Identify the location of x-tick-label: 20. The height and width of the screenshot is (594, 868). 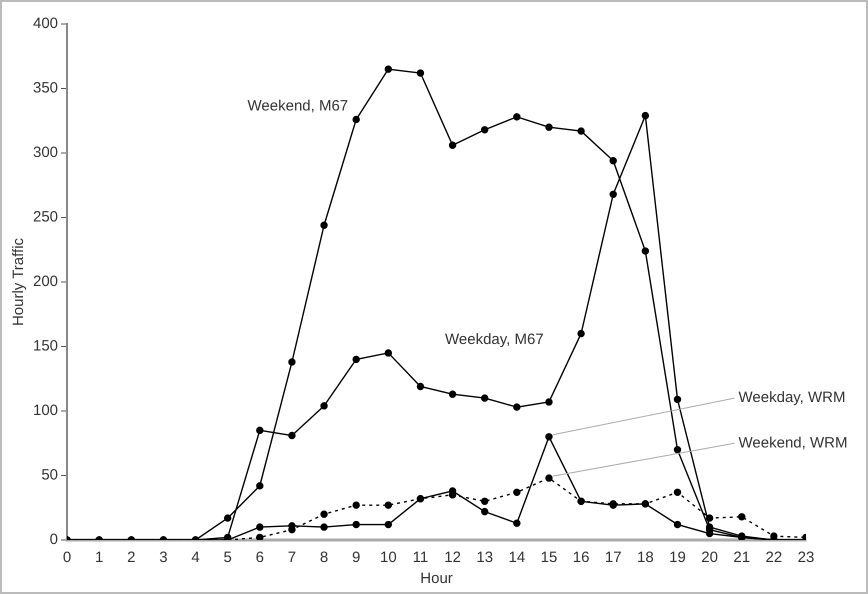
(709, 557).